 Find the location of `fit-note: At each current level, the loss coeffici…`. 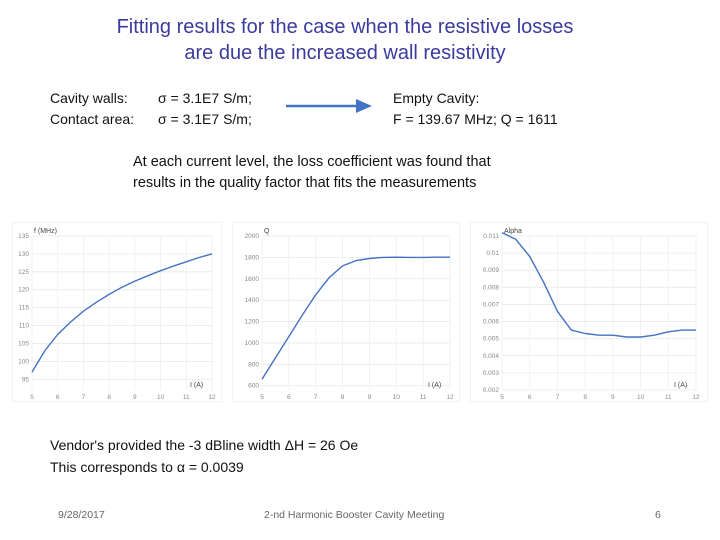

fit-note: At each current level, the loss coeffici… is located at coordinates (312, 173).